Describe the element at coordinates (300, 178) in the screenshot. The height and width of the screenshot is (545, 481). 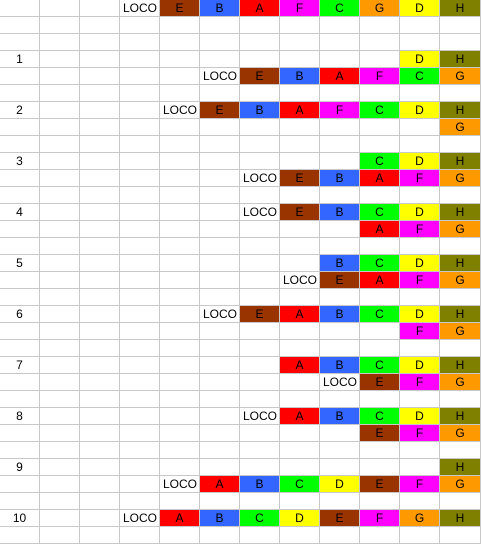
I see `wagon-cell-e: E` at that location.